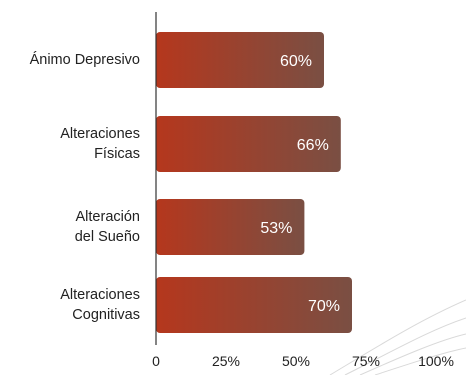  I want to click on category-label-line: Alteración, so click(107, 217).